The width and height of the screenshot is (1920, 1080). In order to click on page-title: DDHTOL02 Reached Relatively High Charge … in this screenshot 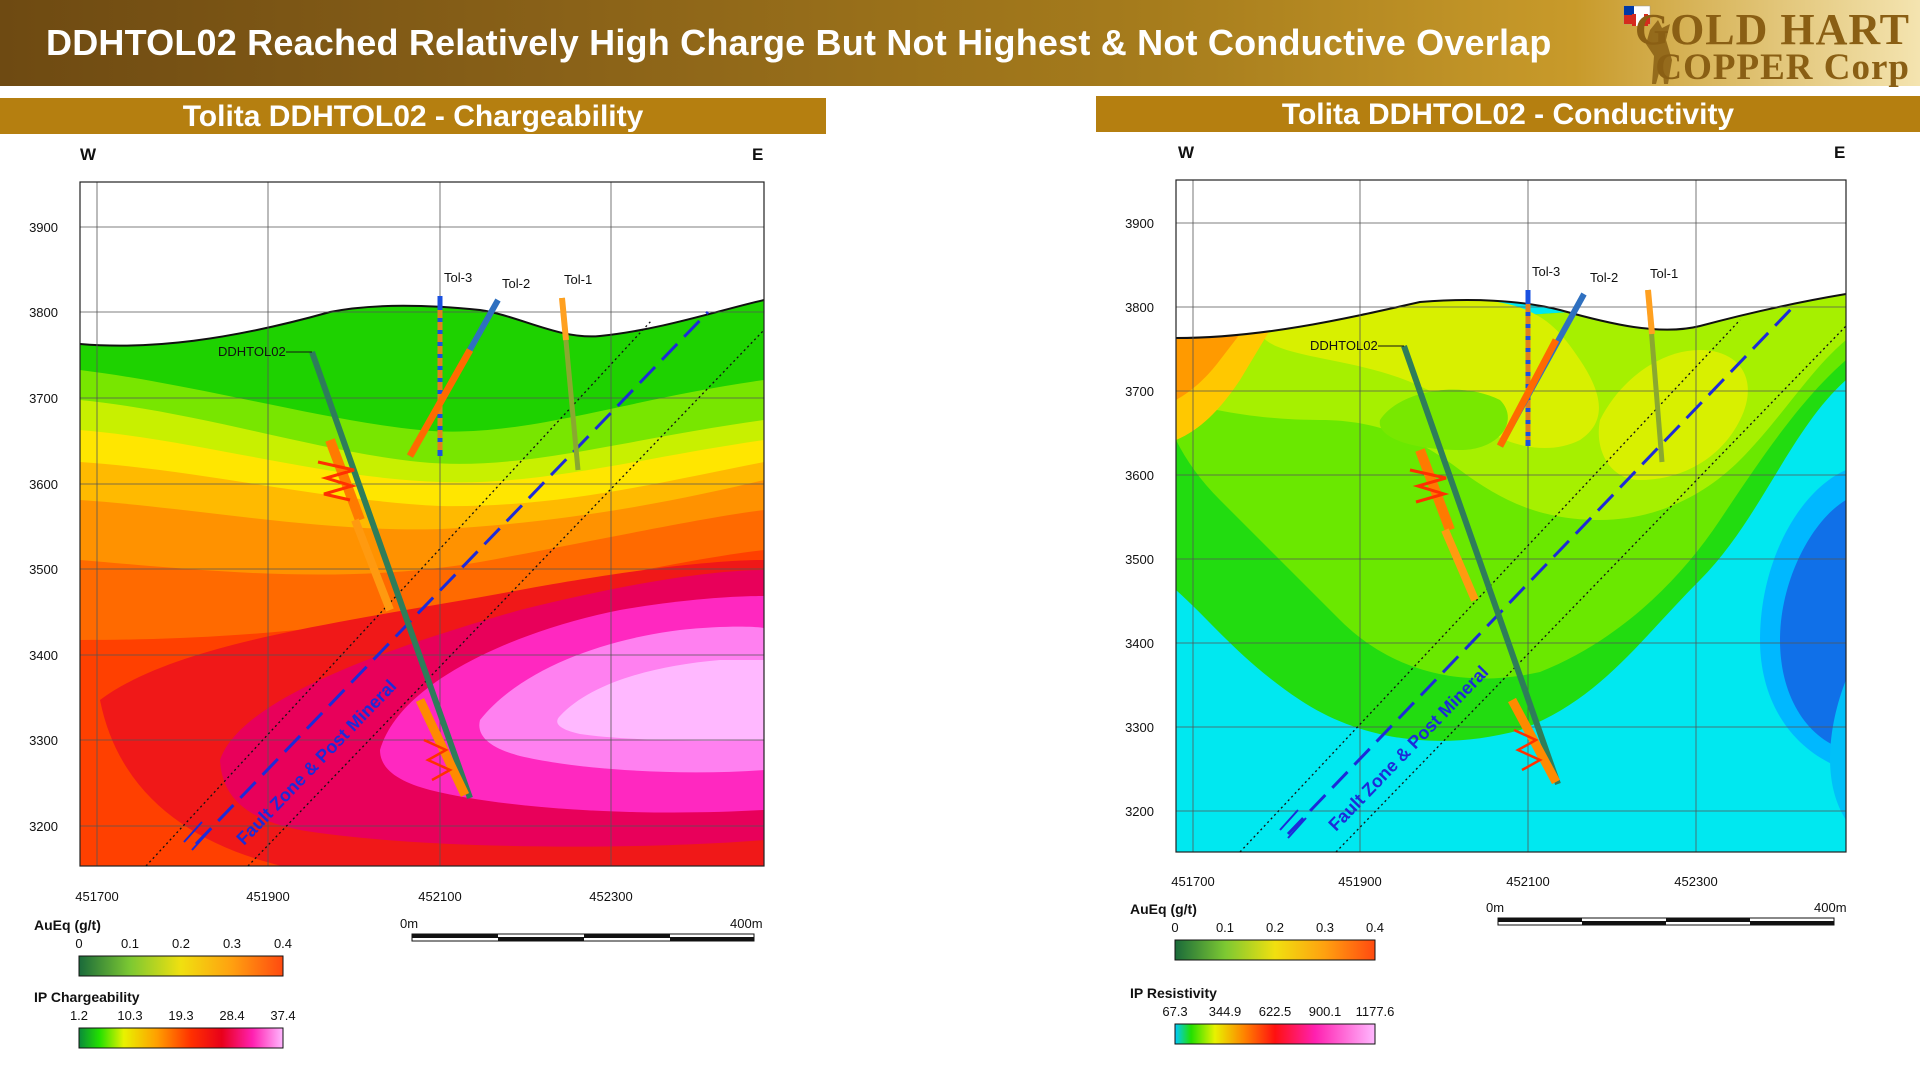, I will do `click(799, 42)`.